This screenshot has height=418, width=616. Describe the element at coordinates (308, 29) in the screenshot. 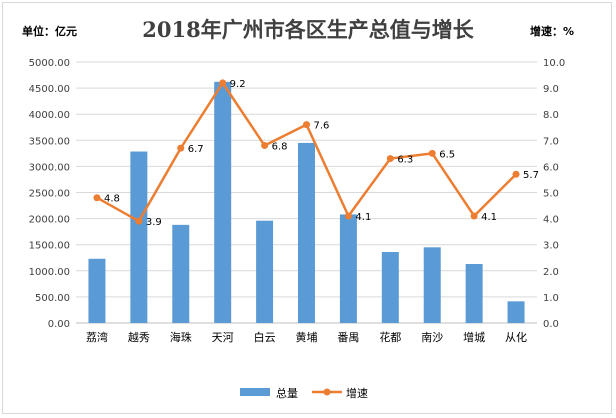

I see `chart-title: 2018年广州市各区生产总值与增长` at that location.